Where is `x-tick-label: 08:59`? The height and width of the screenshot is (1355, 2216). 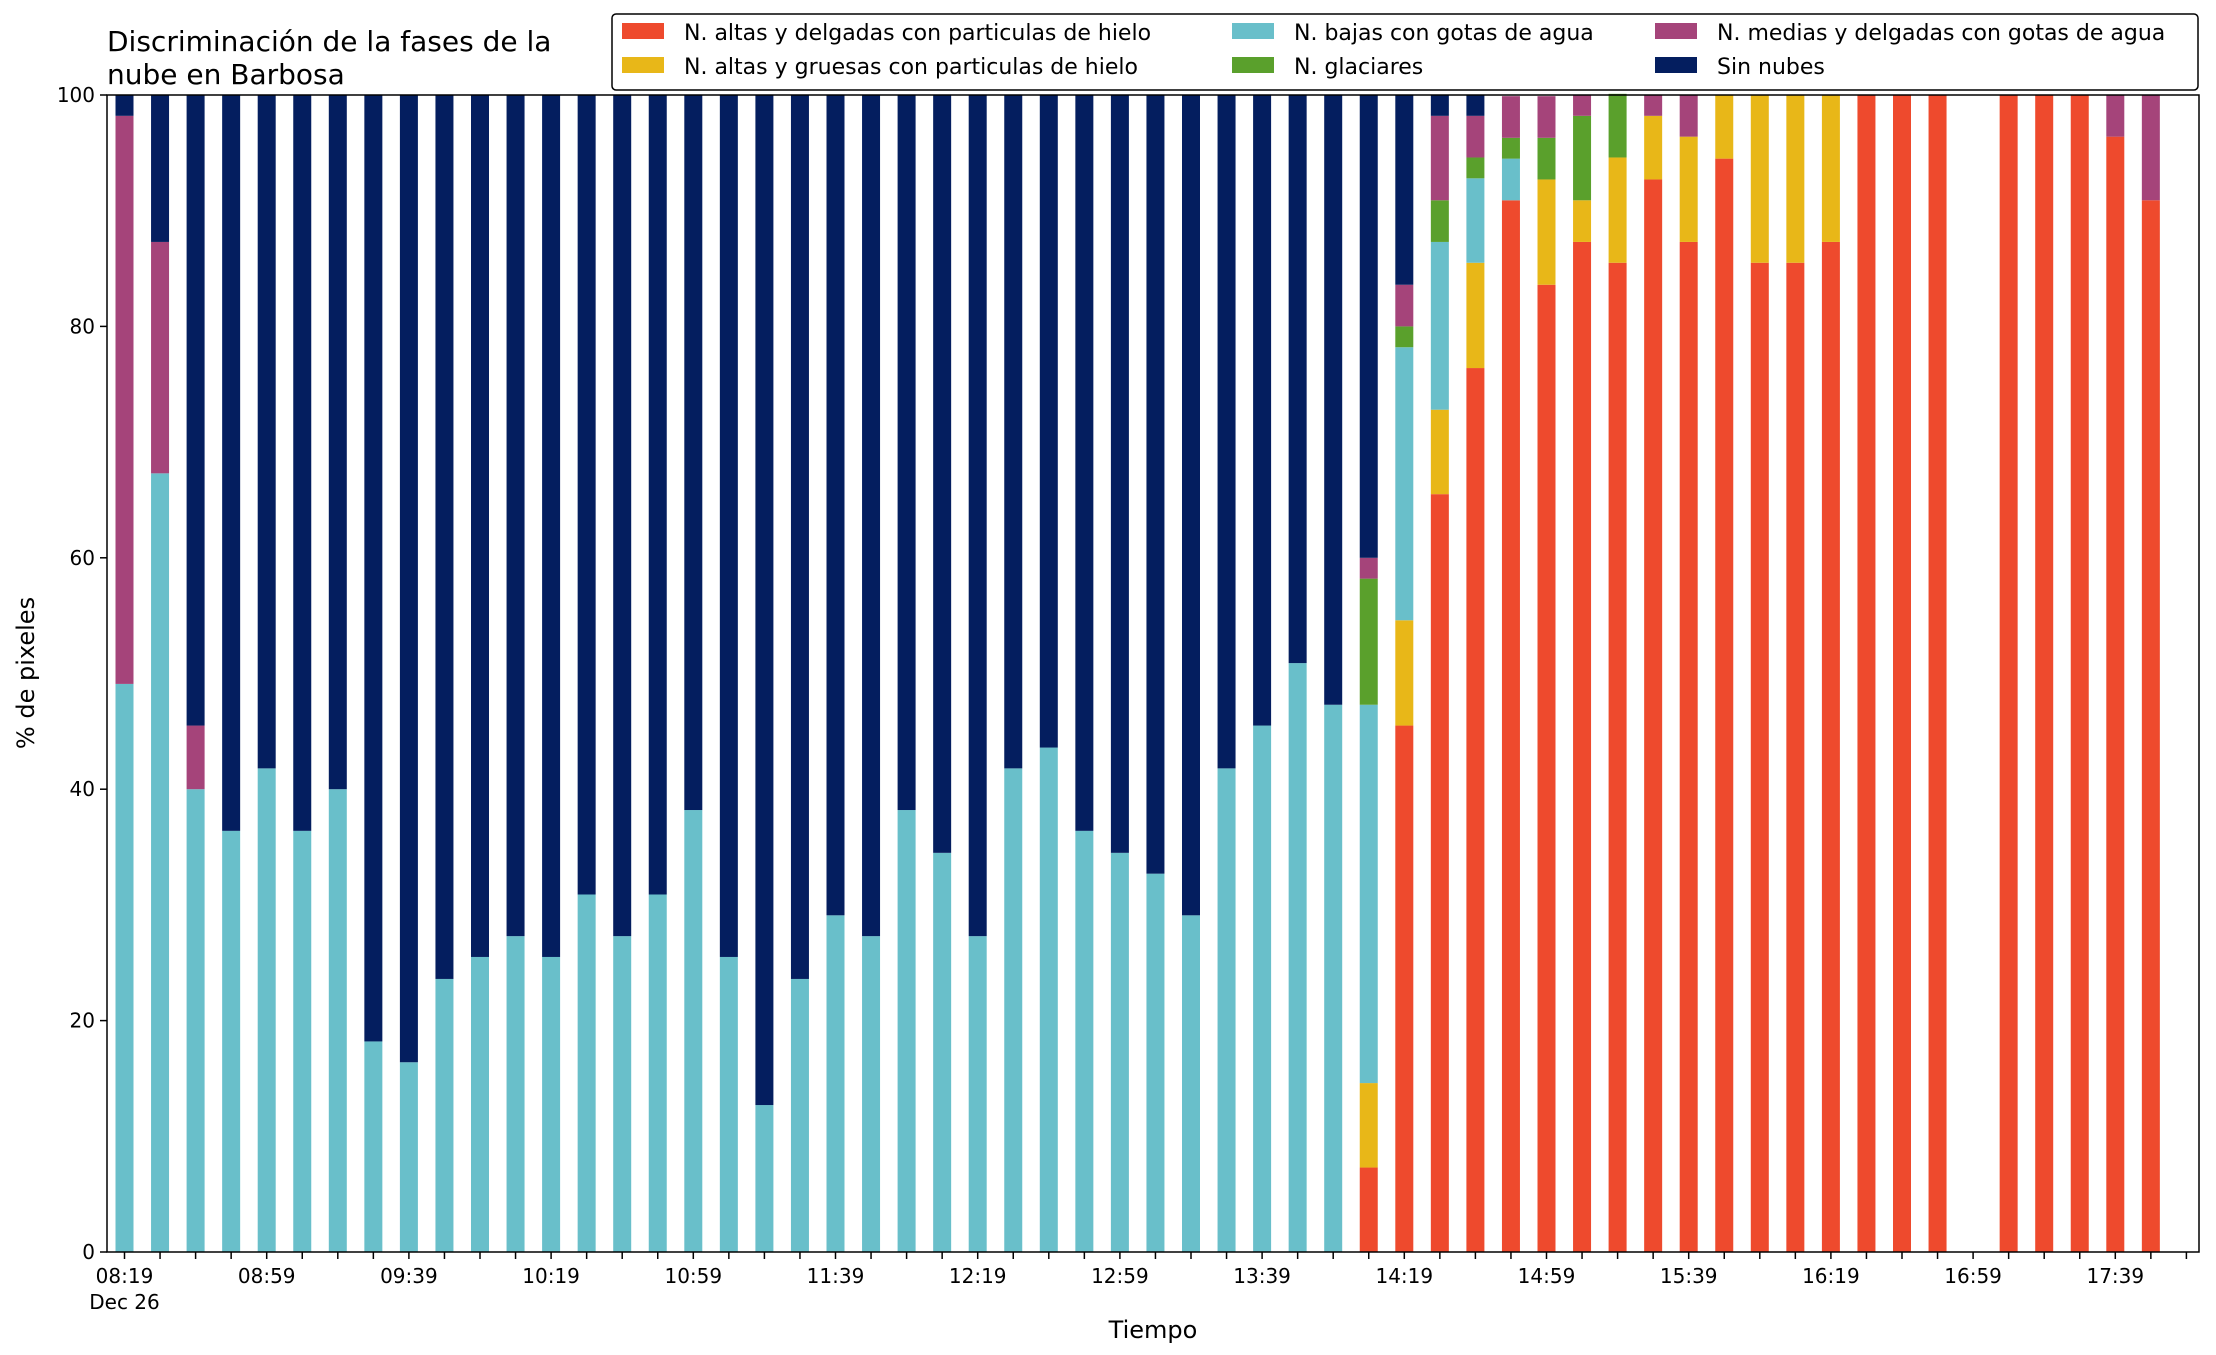 x-tick-label: 08:59 is located at coordinates (267, 1276).